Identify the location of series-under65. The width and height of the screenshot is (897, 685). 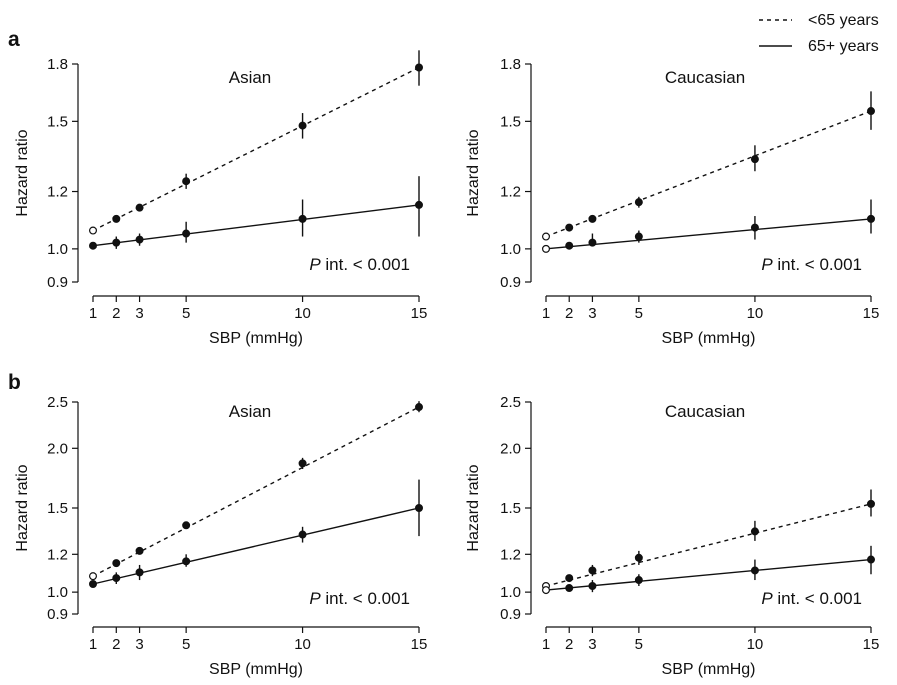
(256, 142).